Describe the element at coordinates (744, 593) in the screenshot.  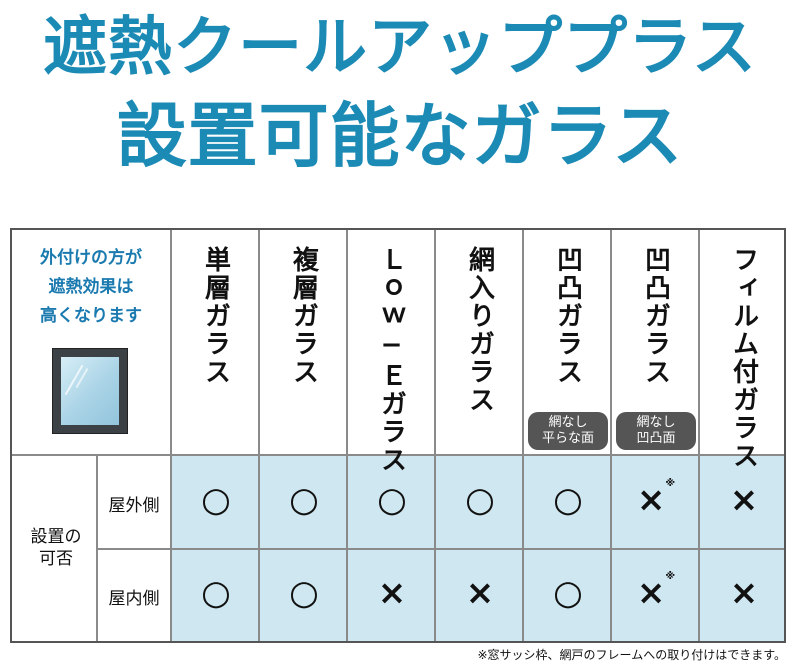
I see `mark-indoor-film: ×` at that location.